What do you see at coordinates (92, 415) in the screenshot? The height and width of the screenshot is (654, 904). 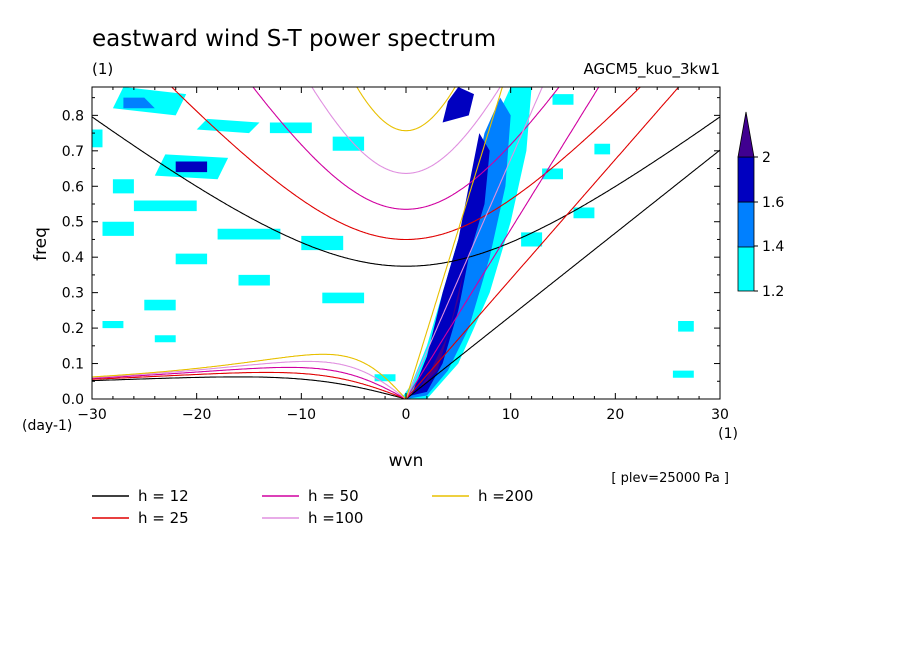 I see `x-tick-label: −30` at bounding box center [92, 415].